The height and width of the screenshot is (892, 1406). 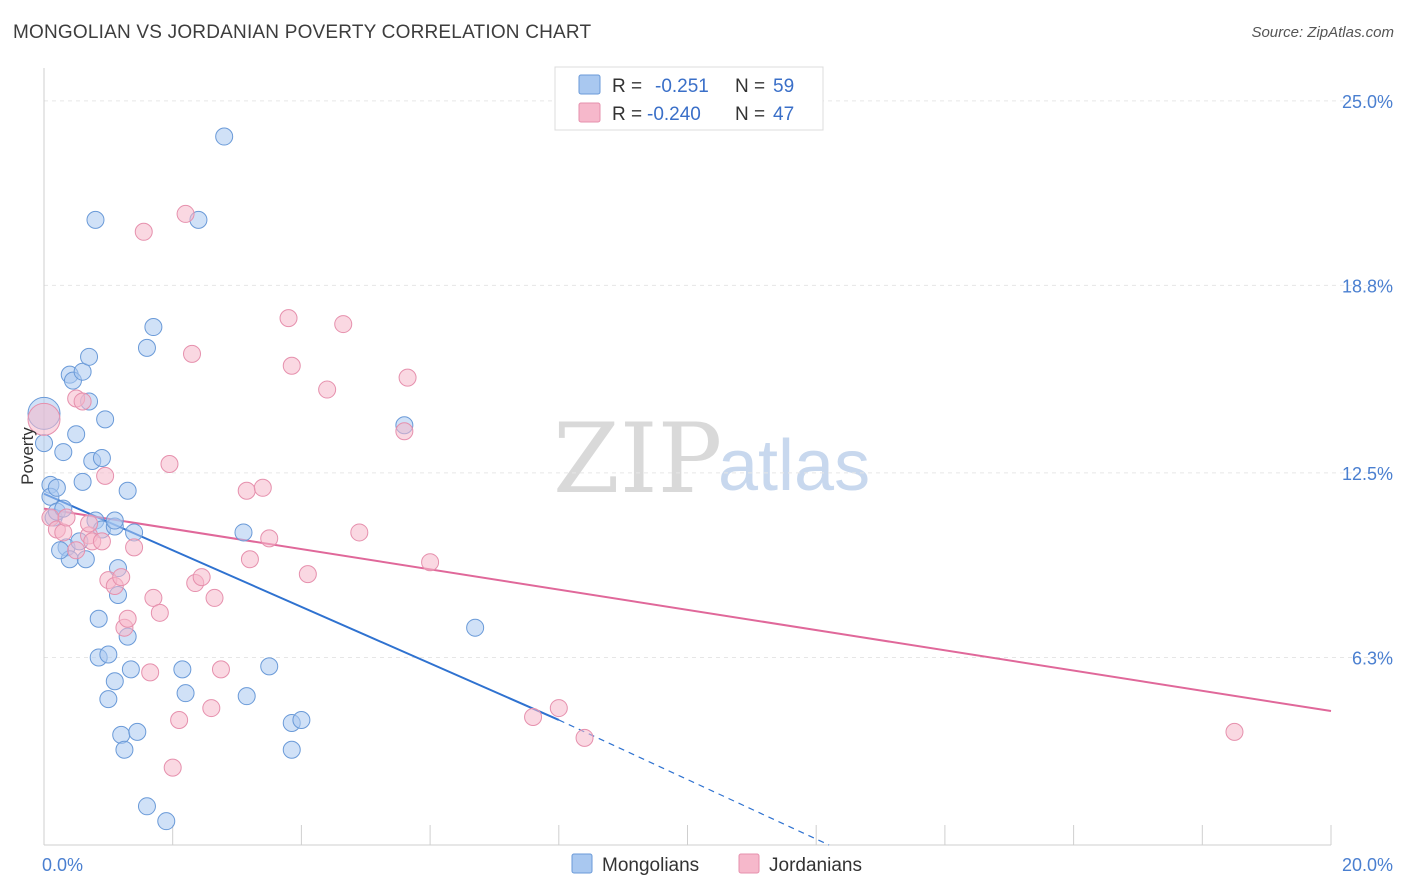 I want to click on correlation-legend: R = -0.251 N = 59 R = -0.240 N = 47, so click(x=689, y=98).